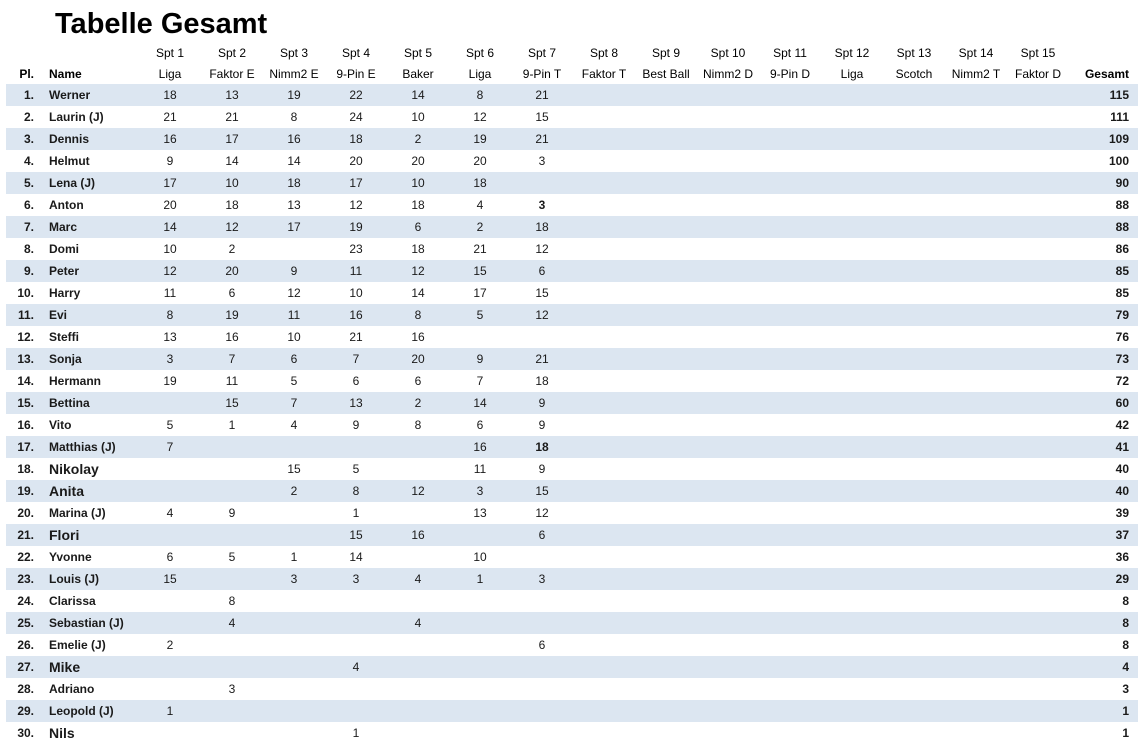 The width and height of the screenshot is (1138, 749). Describe the element at coordinates (75, 381) in the screenshot. I see `cell-name: Hermann` at that location.